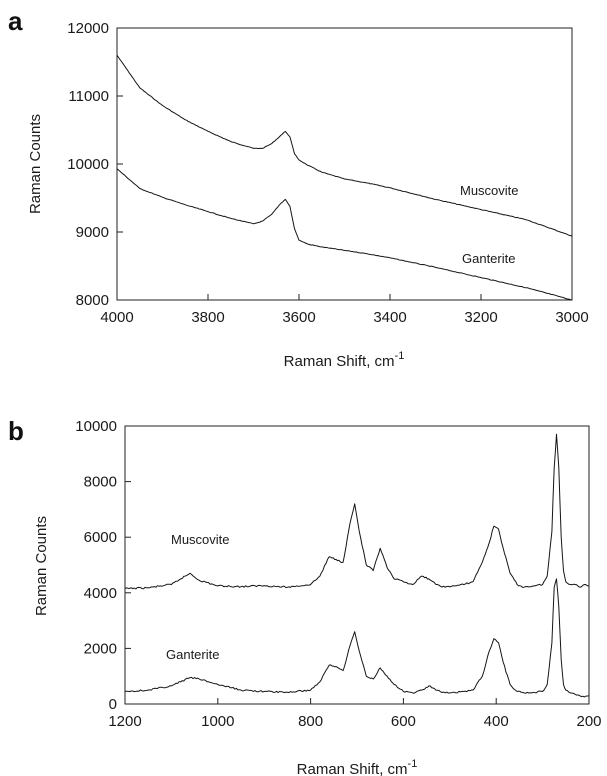 This screenshot has height=776, width=607. What do you see at coordinates (116, 317) in the screenshot?
I see `panel-a-xtick-label: 4000` at bounding box center [116, 317].